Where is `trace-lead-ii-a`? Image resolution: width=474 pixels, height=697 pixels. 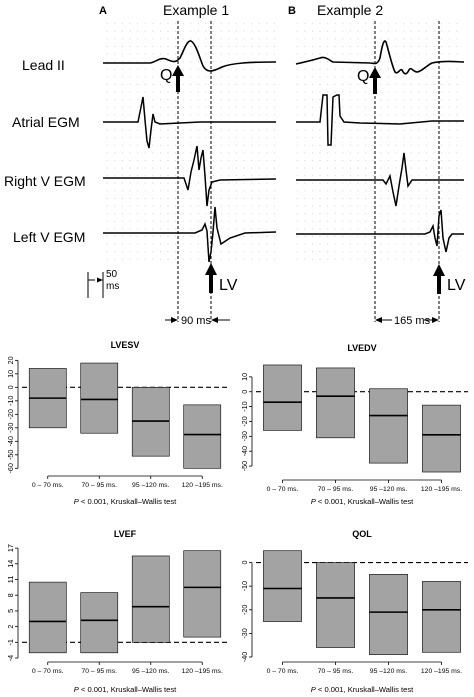 trace-lead-ii-a is located at coordinates (190, 56).